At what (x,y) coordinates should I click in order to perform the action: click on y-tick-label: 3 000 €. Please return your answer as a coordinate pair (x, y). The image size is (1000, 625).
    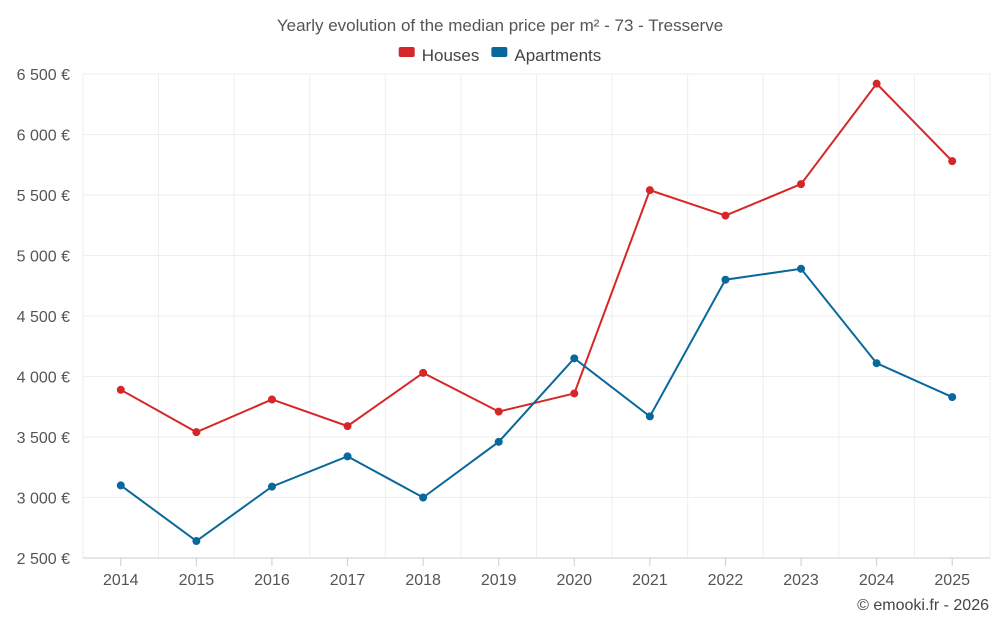
    Looking at the image, I should click on (43, 499).